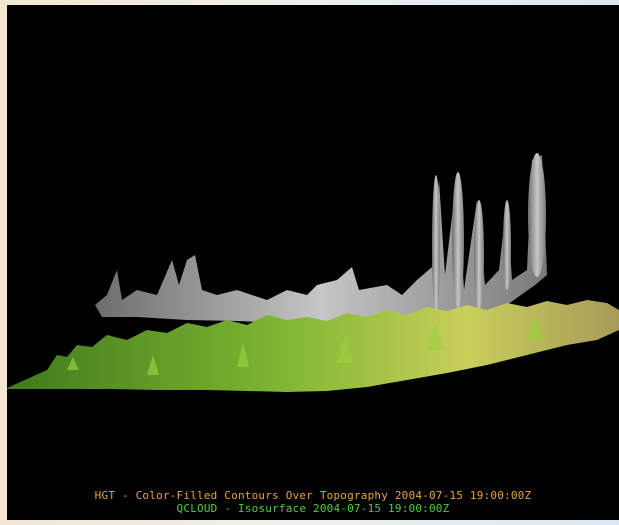  What do you see at coordinates (305, 344) in the screenshot?
I see `terrain-peaks` at bounding box center [305, 344].